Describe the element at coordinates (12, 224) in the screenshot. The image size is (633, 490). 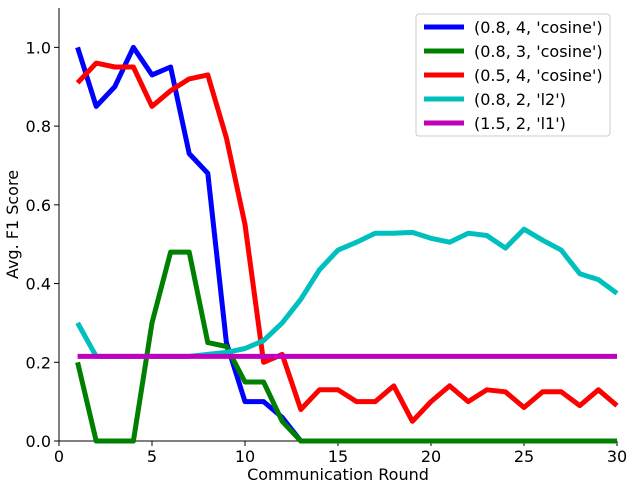
I see `y-axis-title: Avg. F1 Score` at that location.